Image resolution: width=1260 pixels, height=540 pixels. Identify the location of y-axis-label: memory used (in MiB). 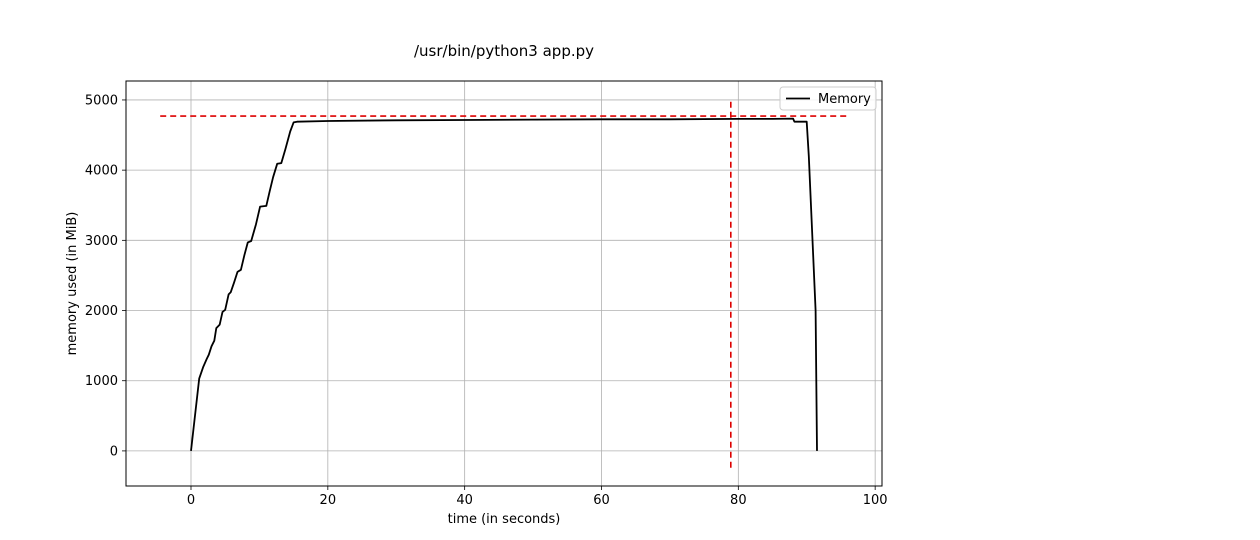
(72, 284).